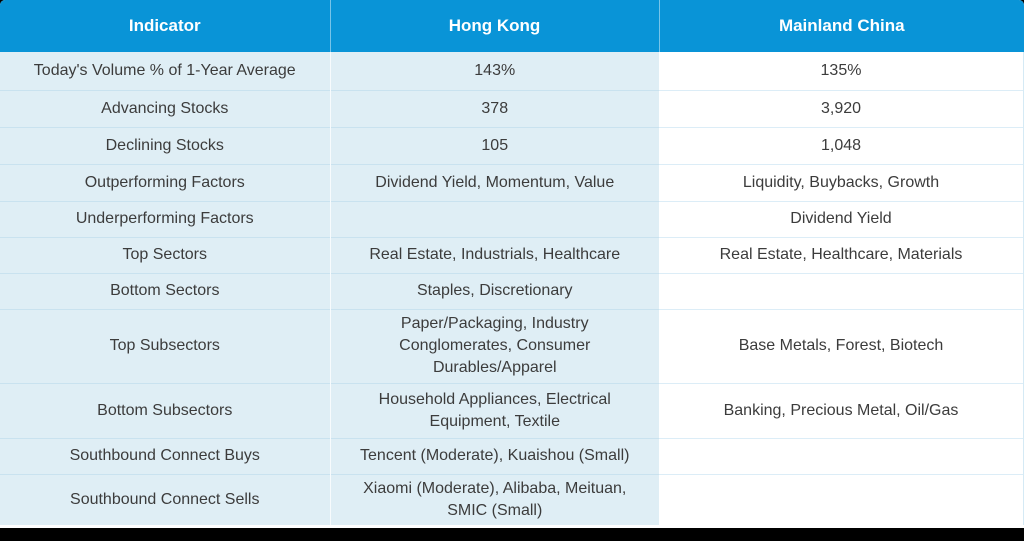 The width and height of the screenshot is (1024, 541). What do you see at coordinates (165, 108) in the screenshot?
I see `indicator-cell: Advancing Stocks` at bounding box center [165, 108].